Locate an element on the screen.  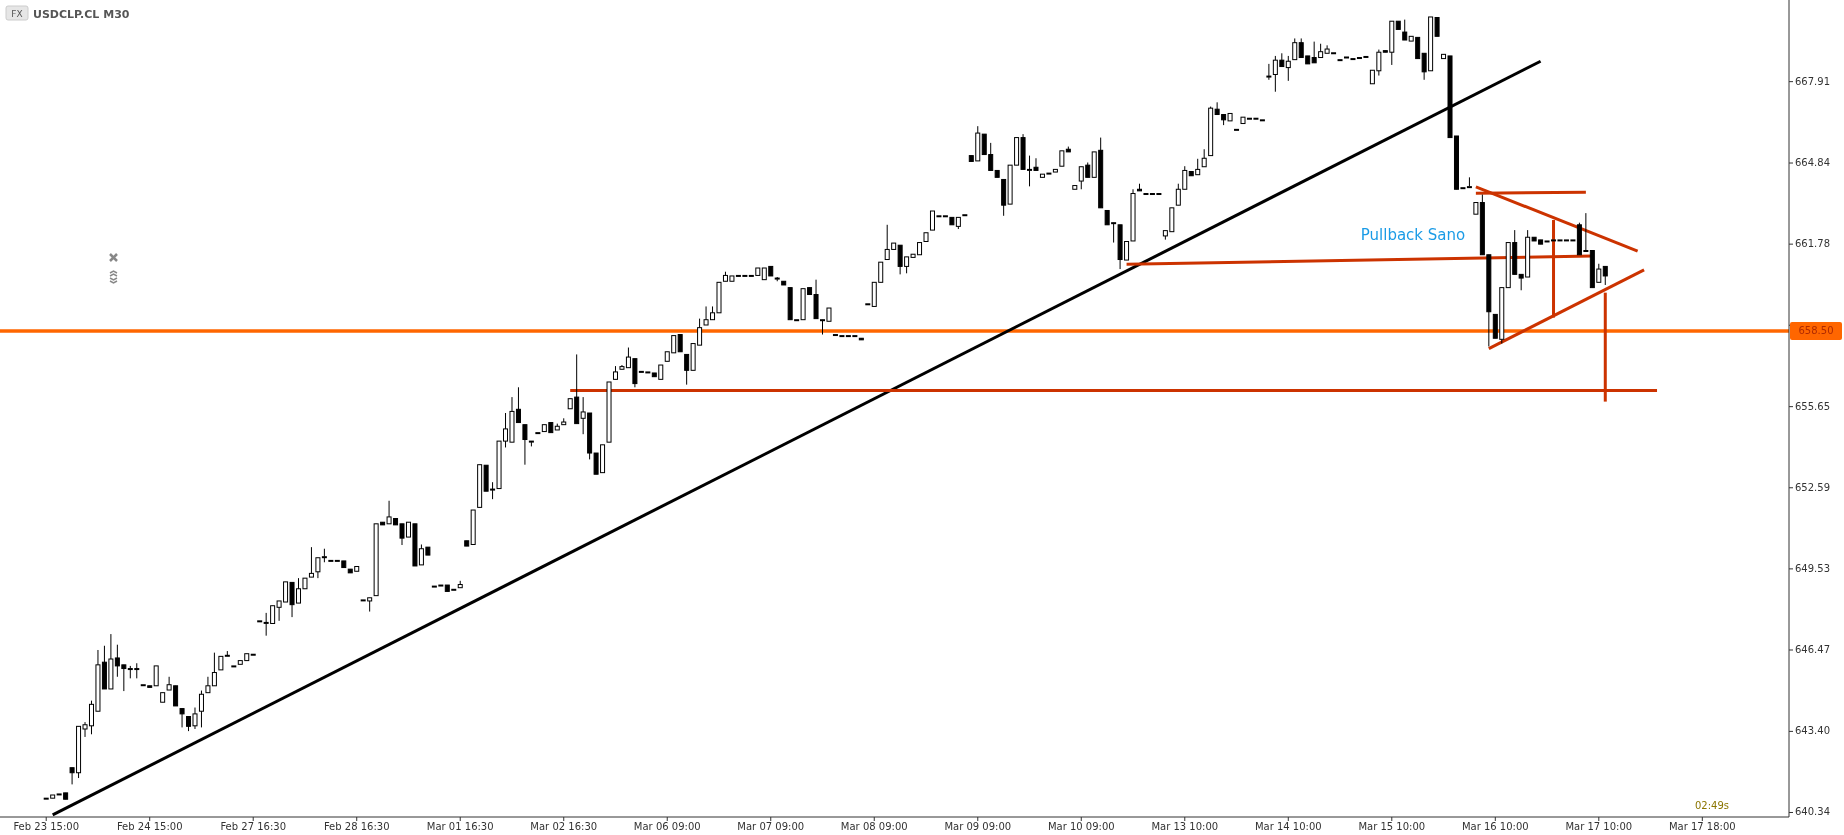
x-tick-label: Mar 07 09:00 is located at coordinates (771, 826).